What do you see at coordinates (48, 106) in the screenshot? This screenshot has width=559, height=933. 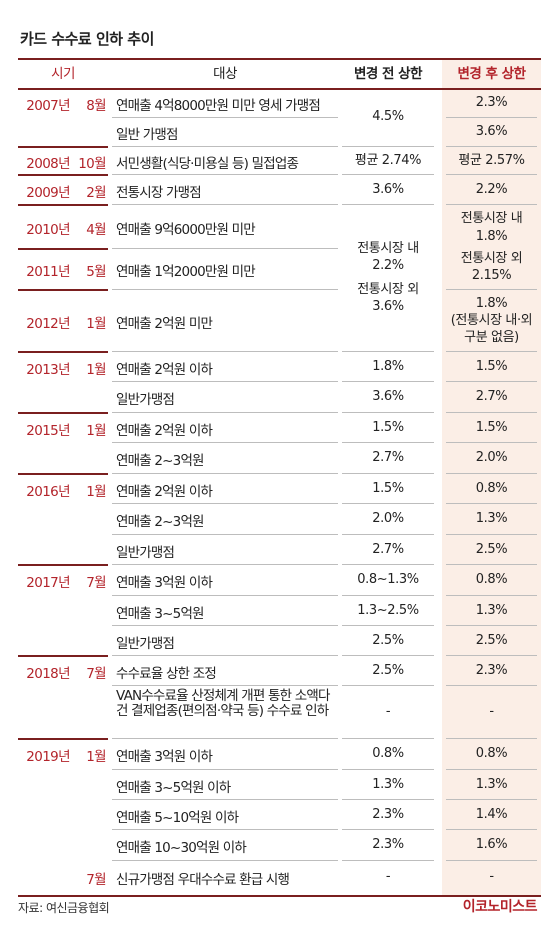 I see `row-year: 2007년` at bounding box center [48, 106].